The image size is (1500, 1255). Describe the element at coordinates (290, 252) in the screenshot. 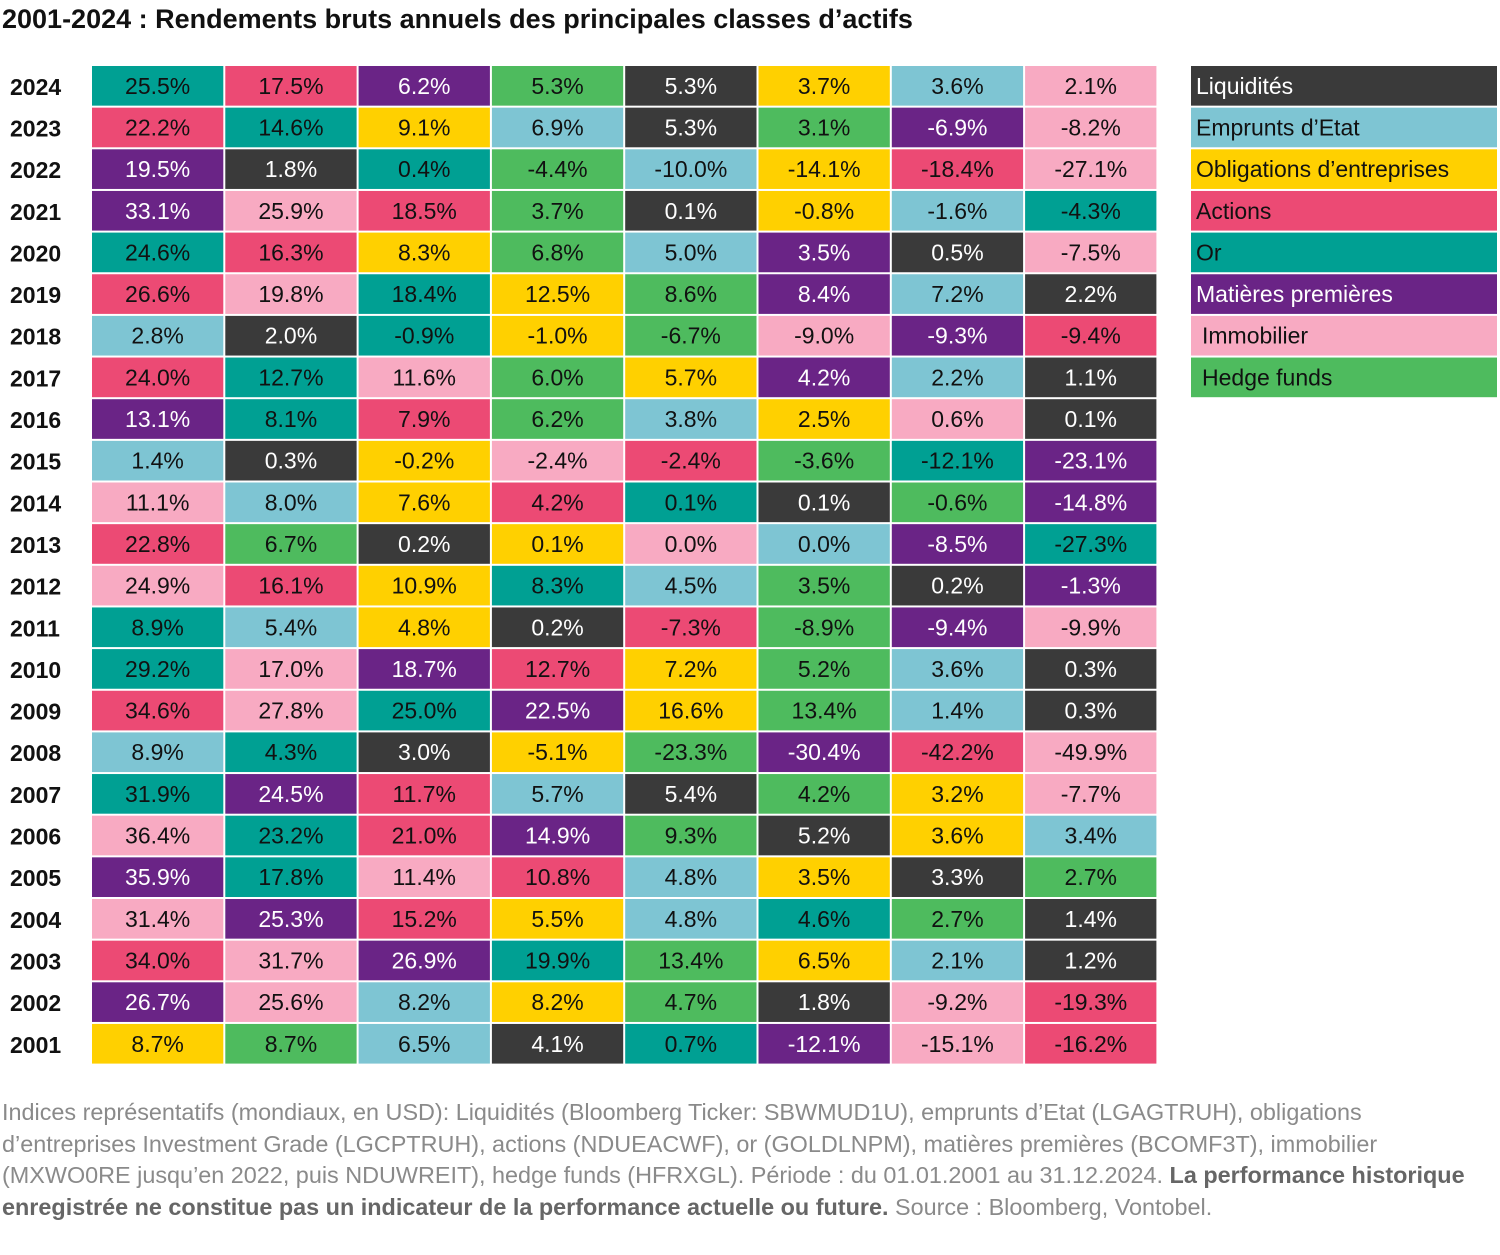

I see `cell-value: 16.3%` at that location.